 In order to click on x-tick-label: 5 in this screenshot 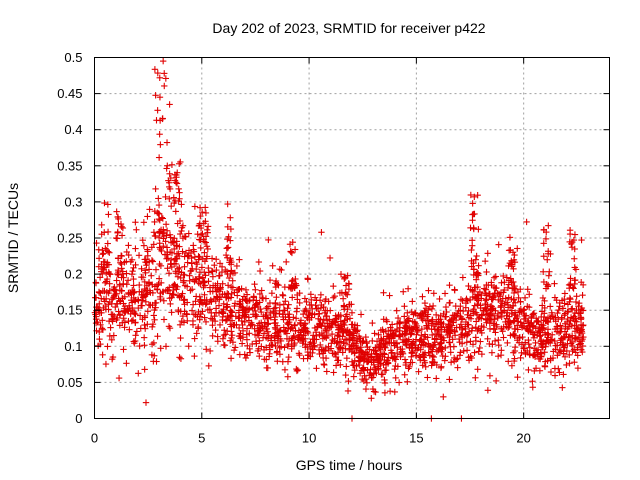, I will do `click(201, 438)`.